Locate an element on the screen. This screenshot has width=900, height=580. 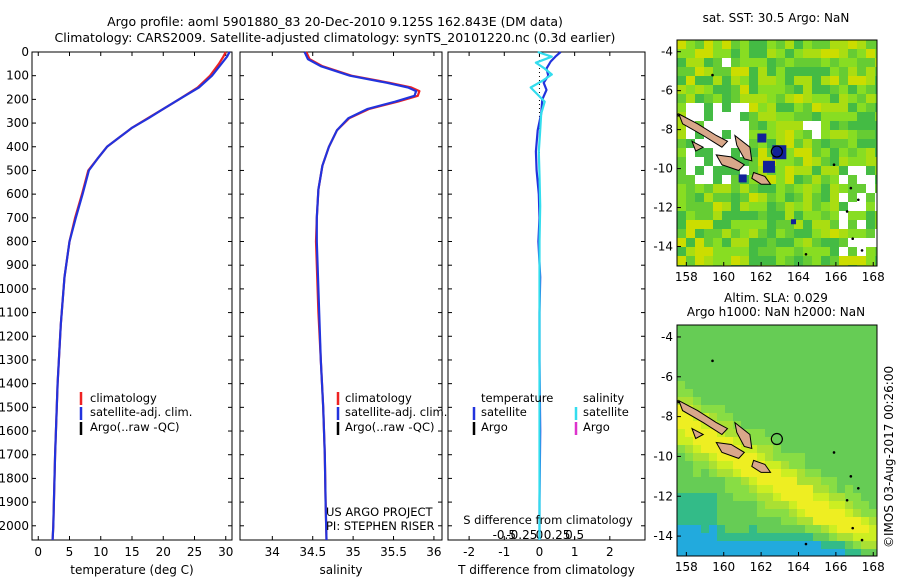
legend-salinity-title: salinity is located at coordinates (603, 398).